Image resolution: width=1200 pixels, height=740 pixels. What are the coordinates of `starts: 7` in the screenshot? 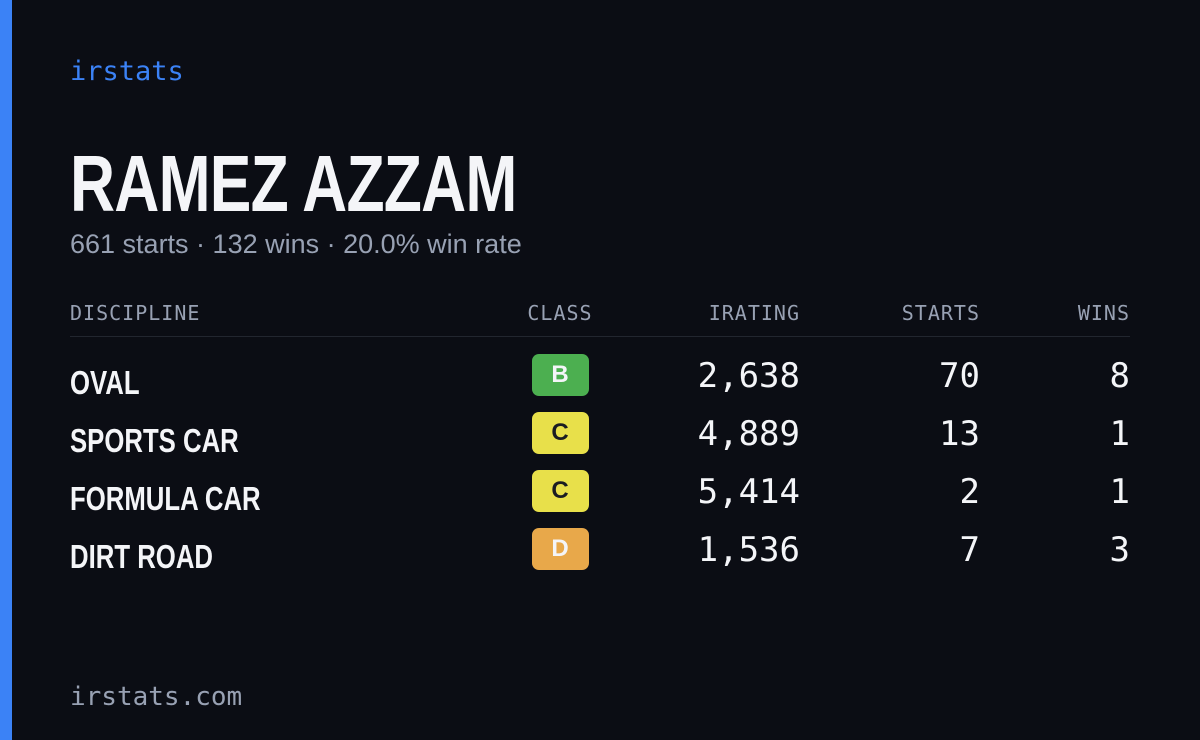 It's located at (969, 550).